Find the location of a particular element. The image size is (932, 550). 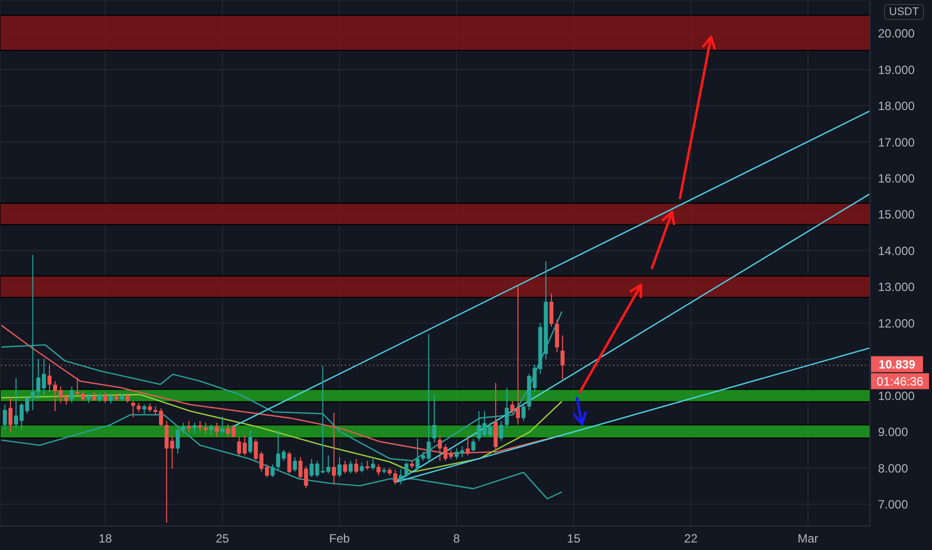

x-tick-label: Feb is located at coordinates (339, 539).